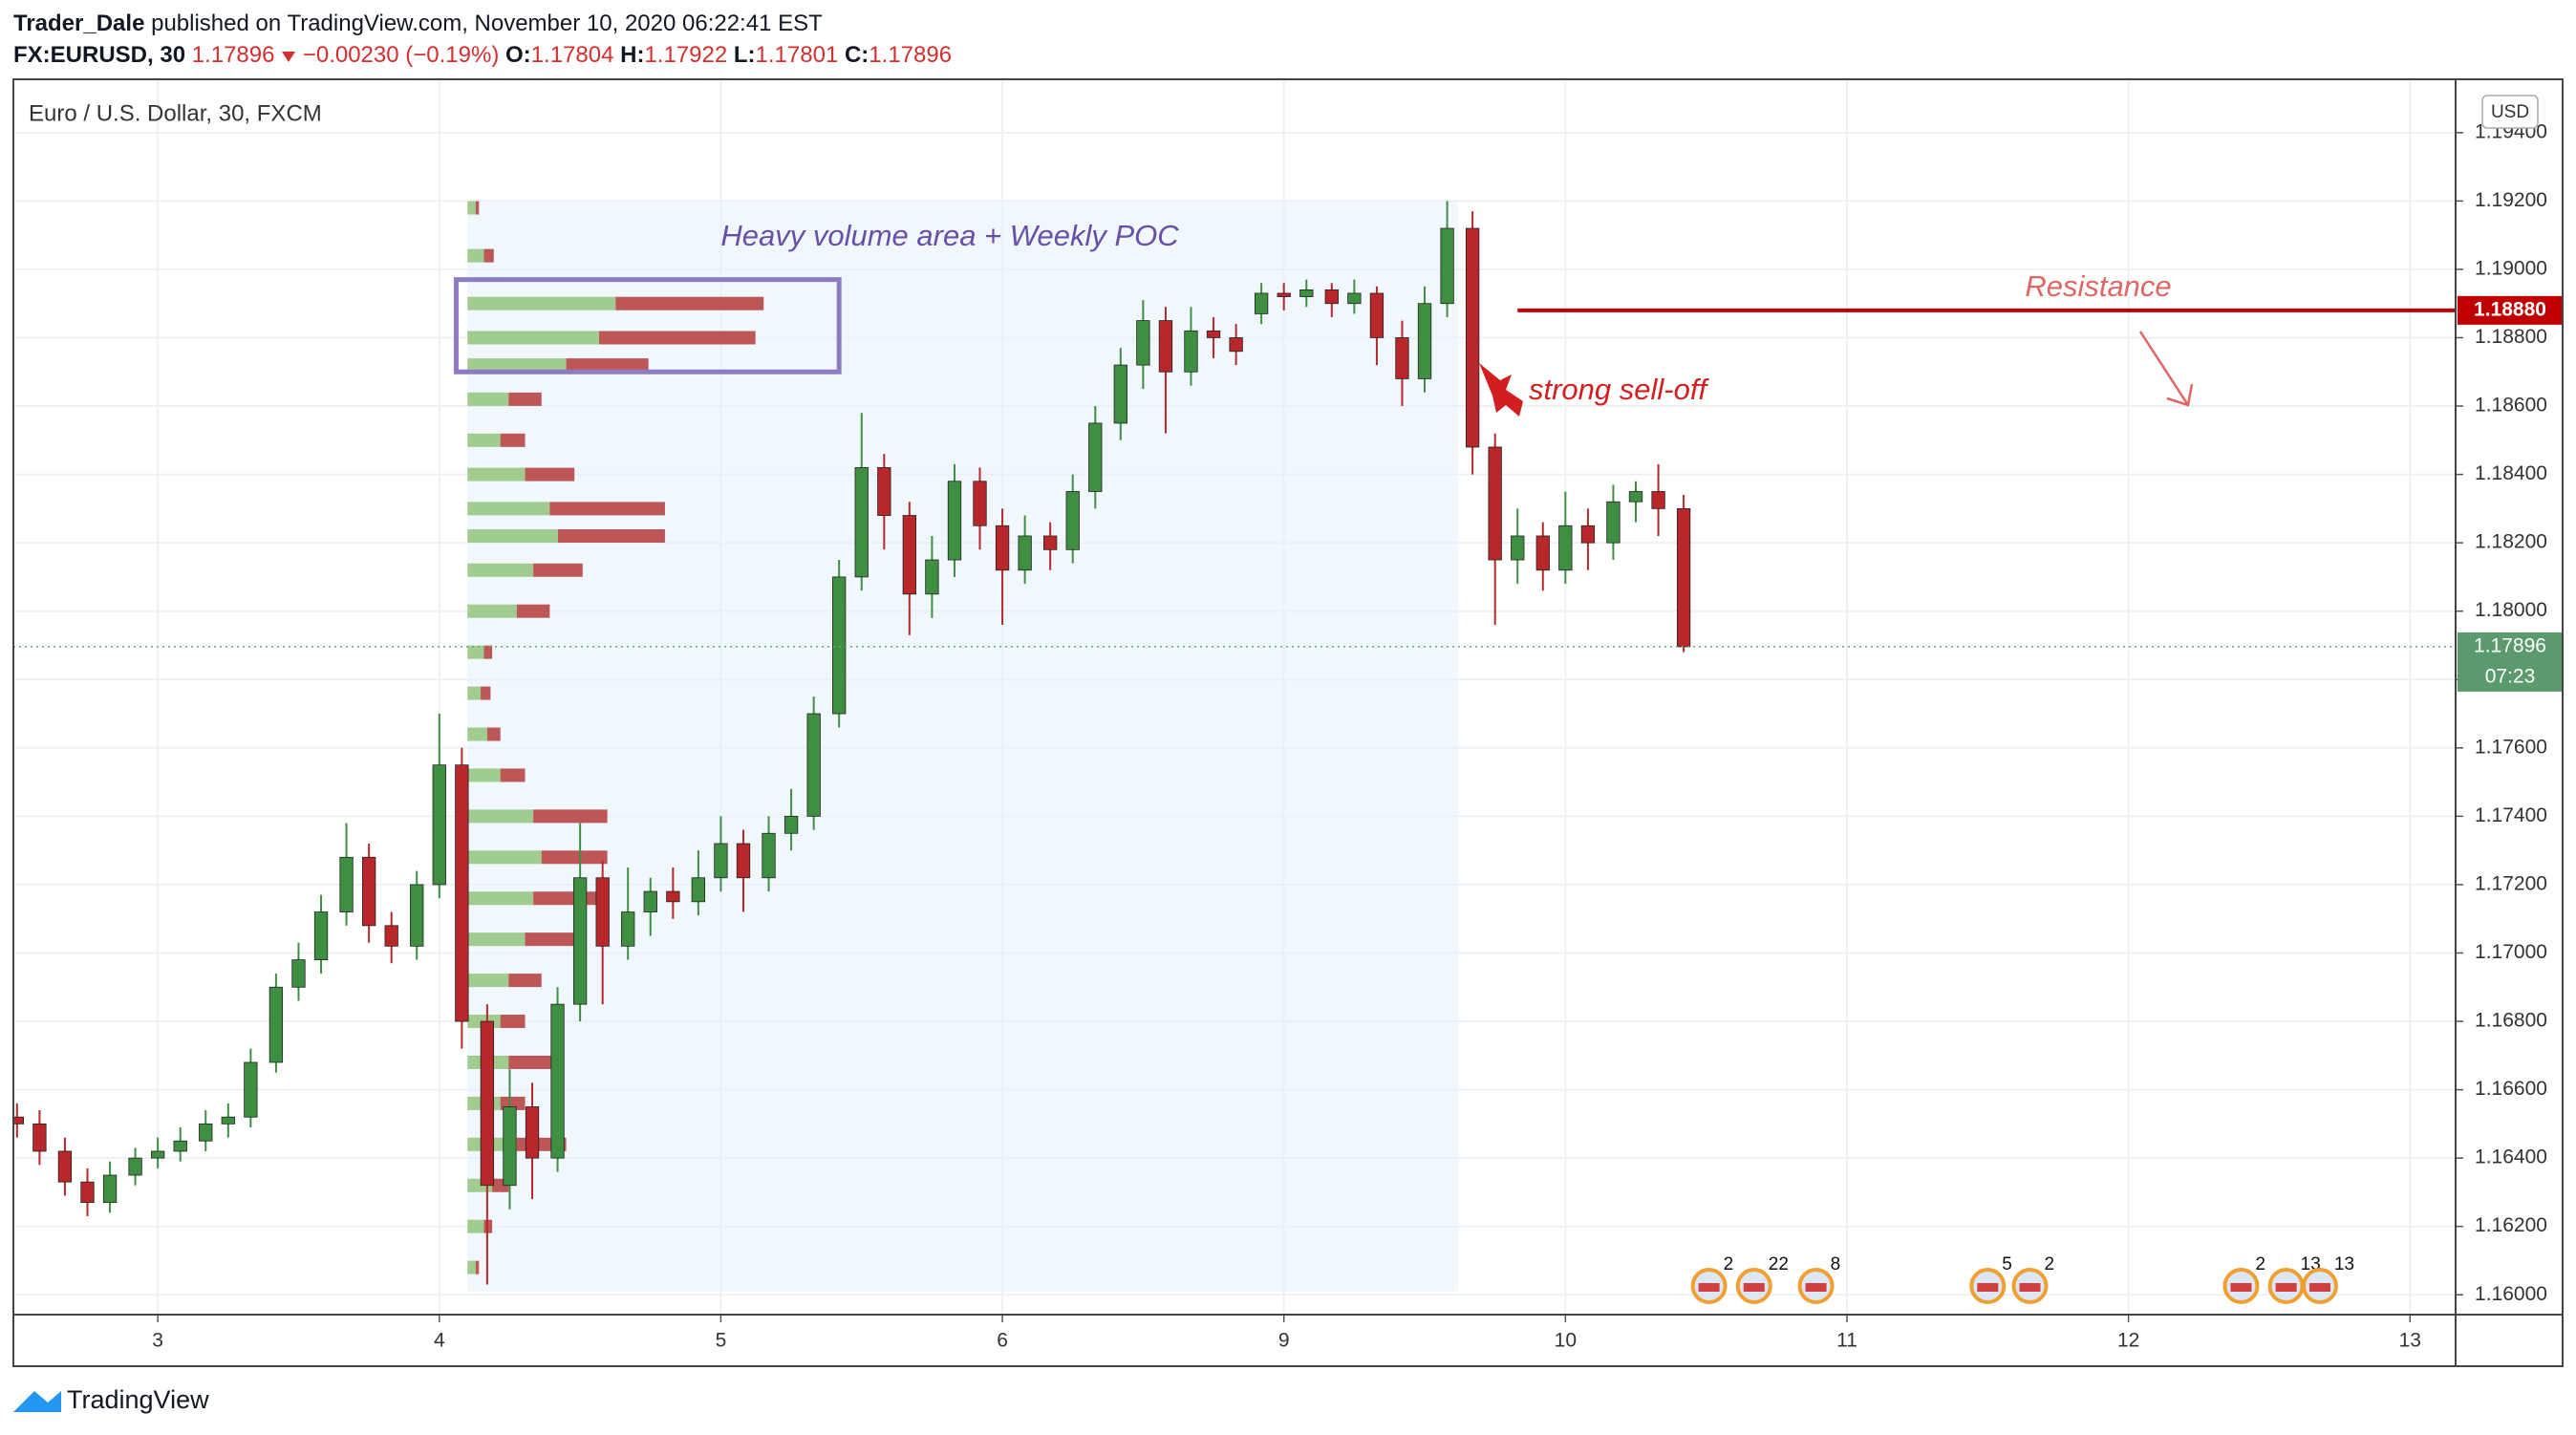 This screenshot has width=2576, height=1435. What do you see at coordinates (2511, 337) in the screenshot?
I see `y-tick-label: 1.18800` at bounding box center [2511, 337].